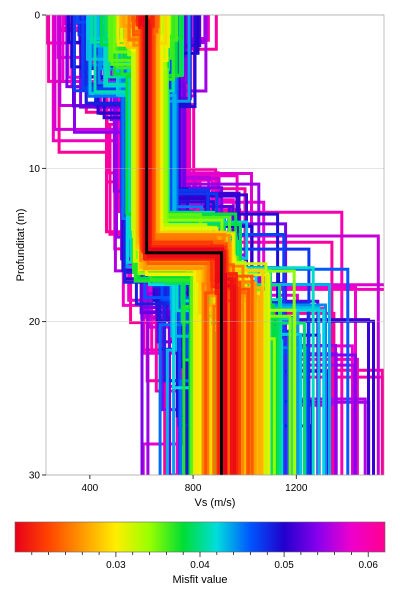 The height and width of the screenshot is (600, 400). Describe the element at coordinates (368, 565) in the screenshot. I see `colorbar-tick-label: 0.06` at that location.